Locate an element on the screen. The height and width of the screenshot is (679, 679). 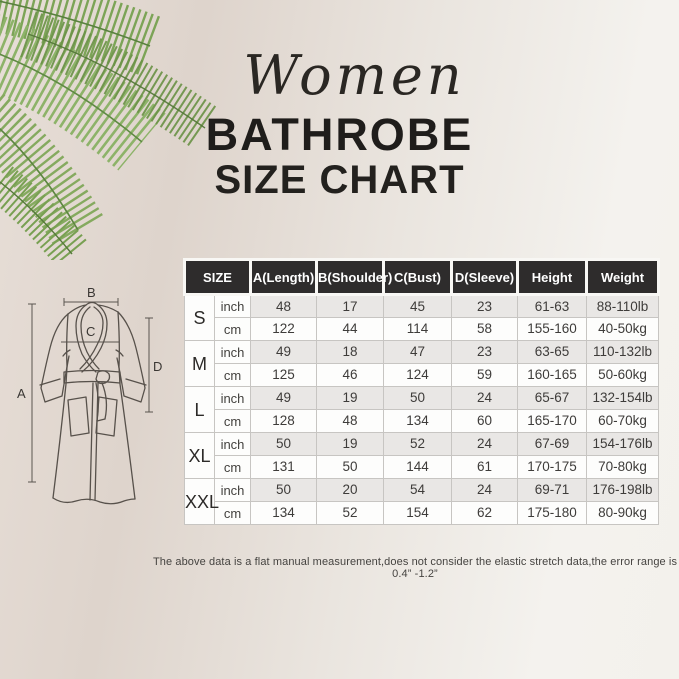
data-cell: 69-71 is located at coordinates (552, 490).